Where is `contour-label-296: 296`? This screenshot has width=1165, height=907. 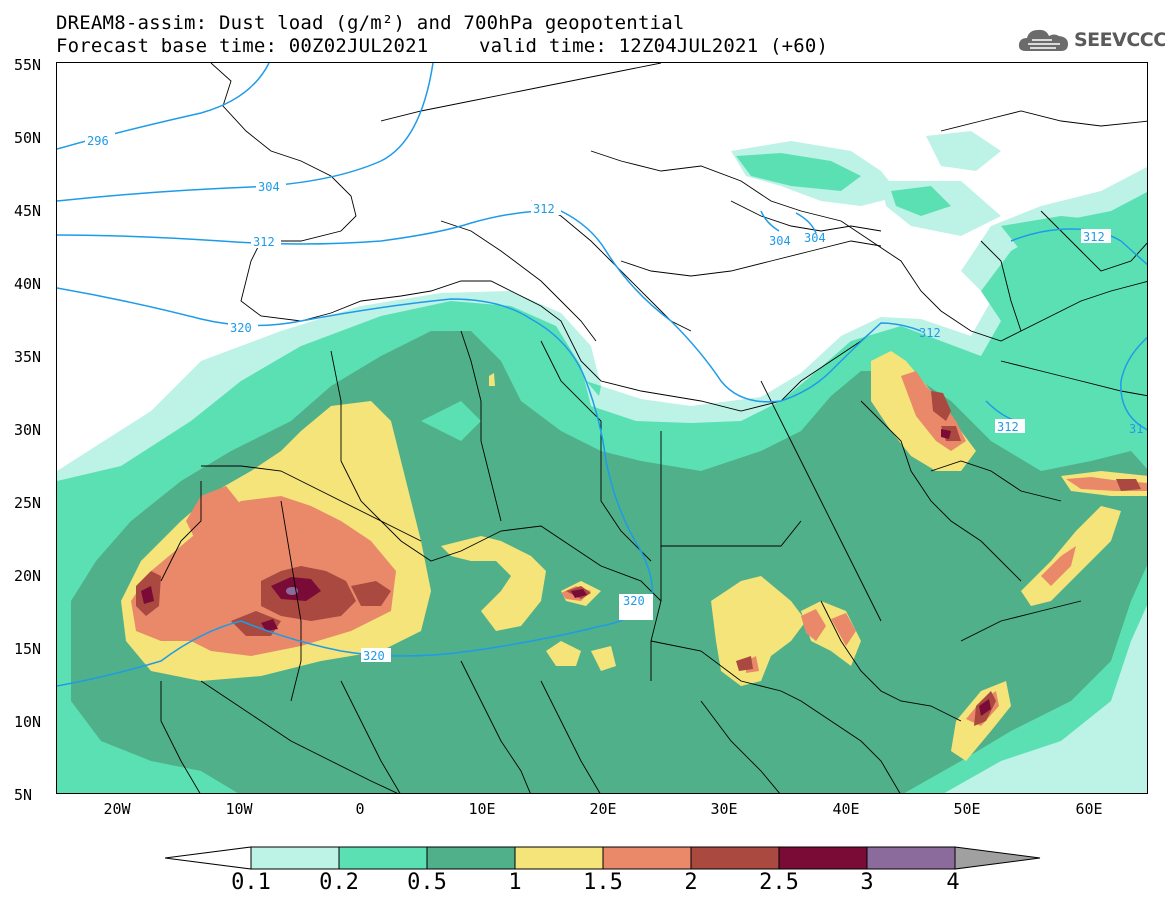 contour-label-296: 296 is located at coordinates (98, 141).